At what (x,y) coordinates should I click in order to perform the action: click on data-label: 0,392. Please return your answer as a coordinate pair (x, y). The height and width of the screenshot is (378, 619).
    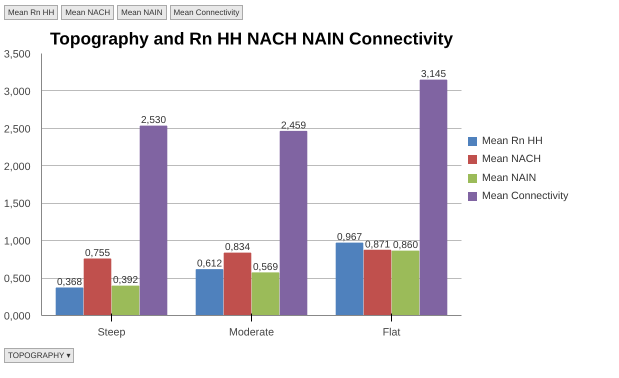
    Looking at the image, I should click on (125, 280).